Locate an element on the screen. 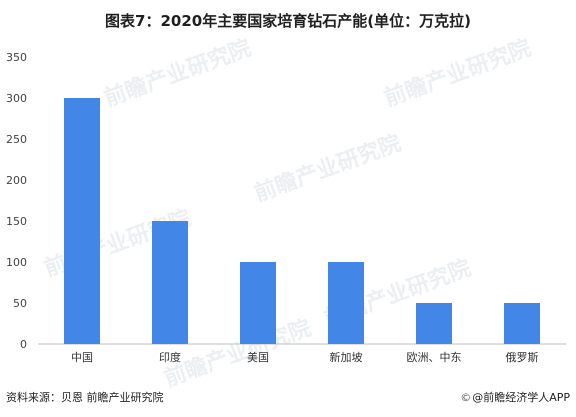 The image size is (576, 417). x-axis: 中国 印度 美国 新加坡 欧洲、中东 俄罗斯 is located at coordinates (305, 357).